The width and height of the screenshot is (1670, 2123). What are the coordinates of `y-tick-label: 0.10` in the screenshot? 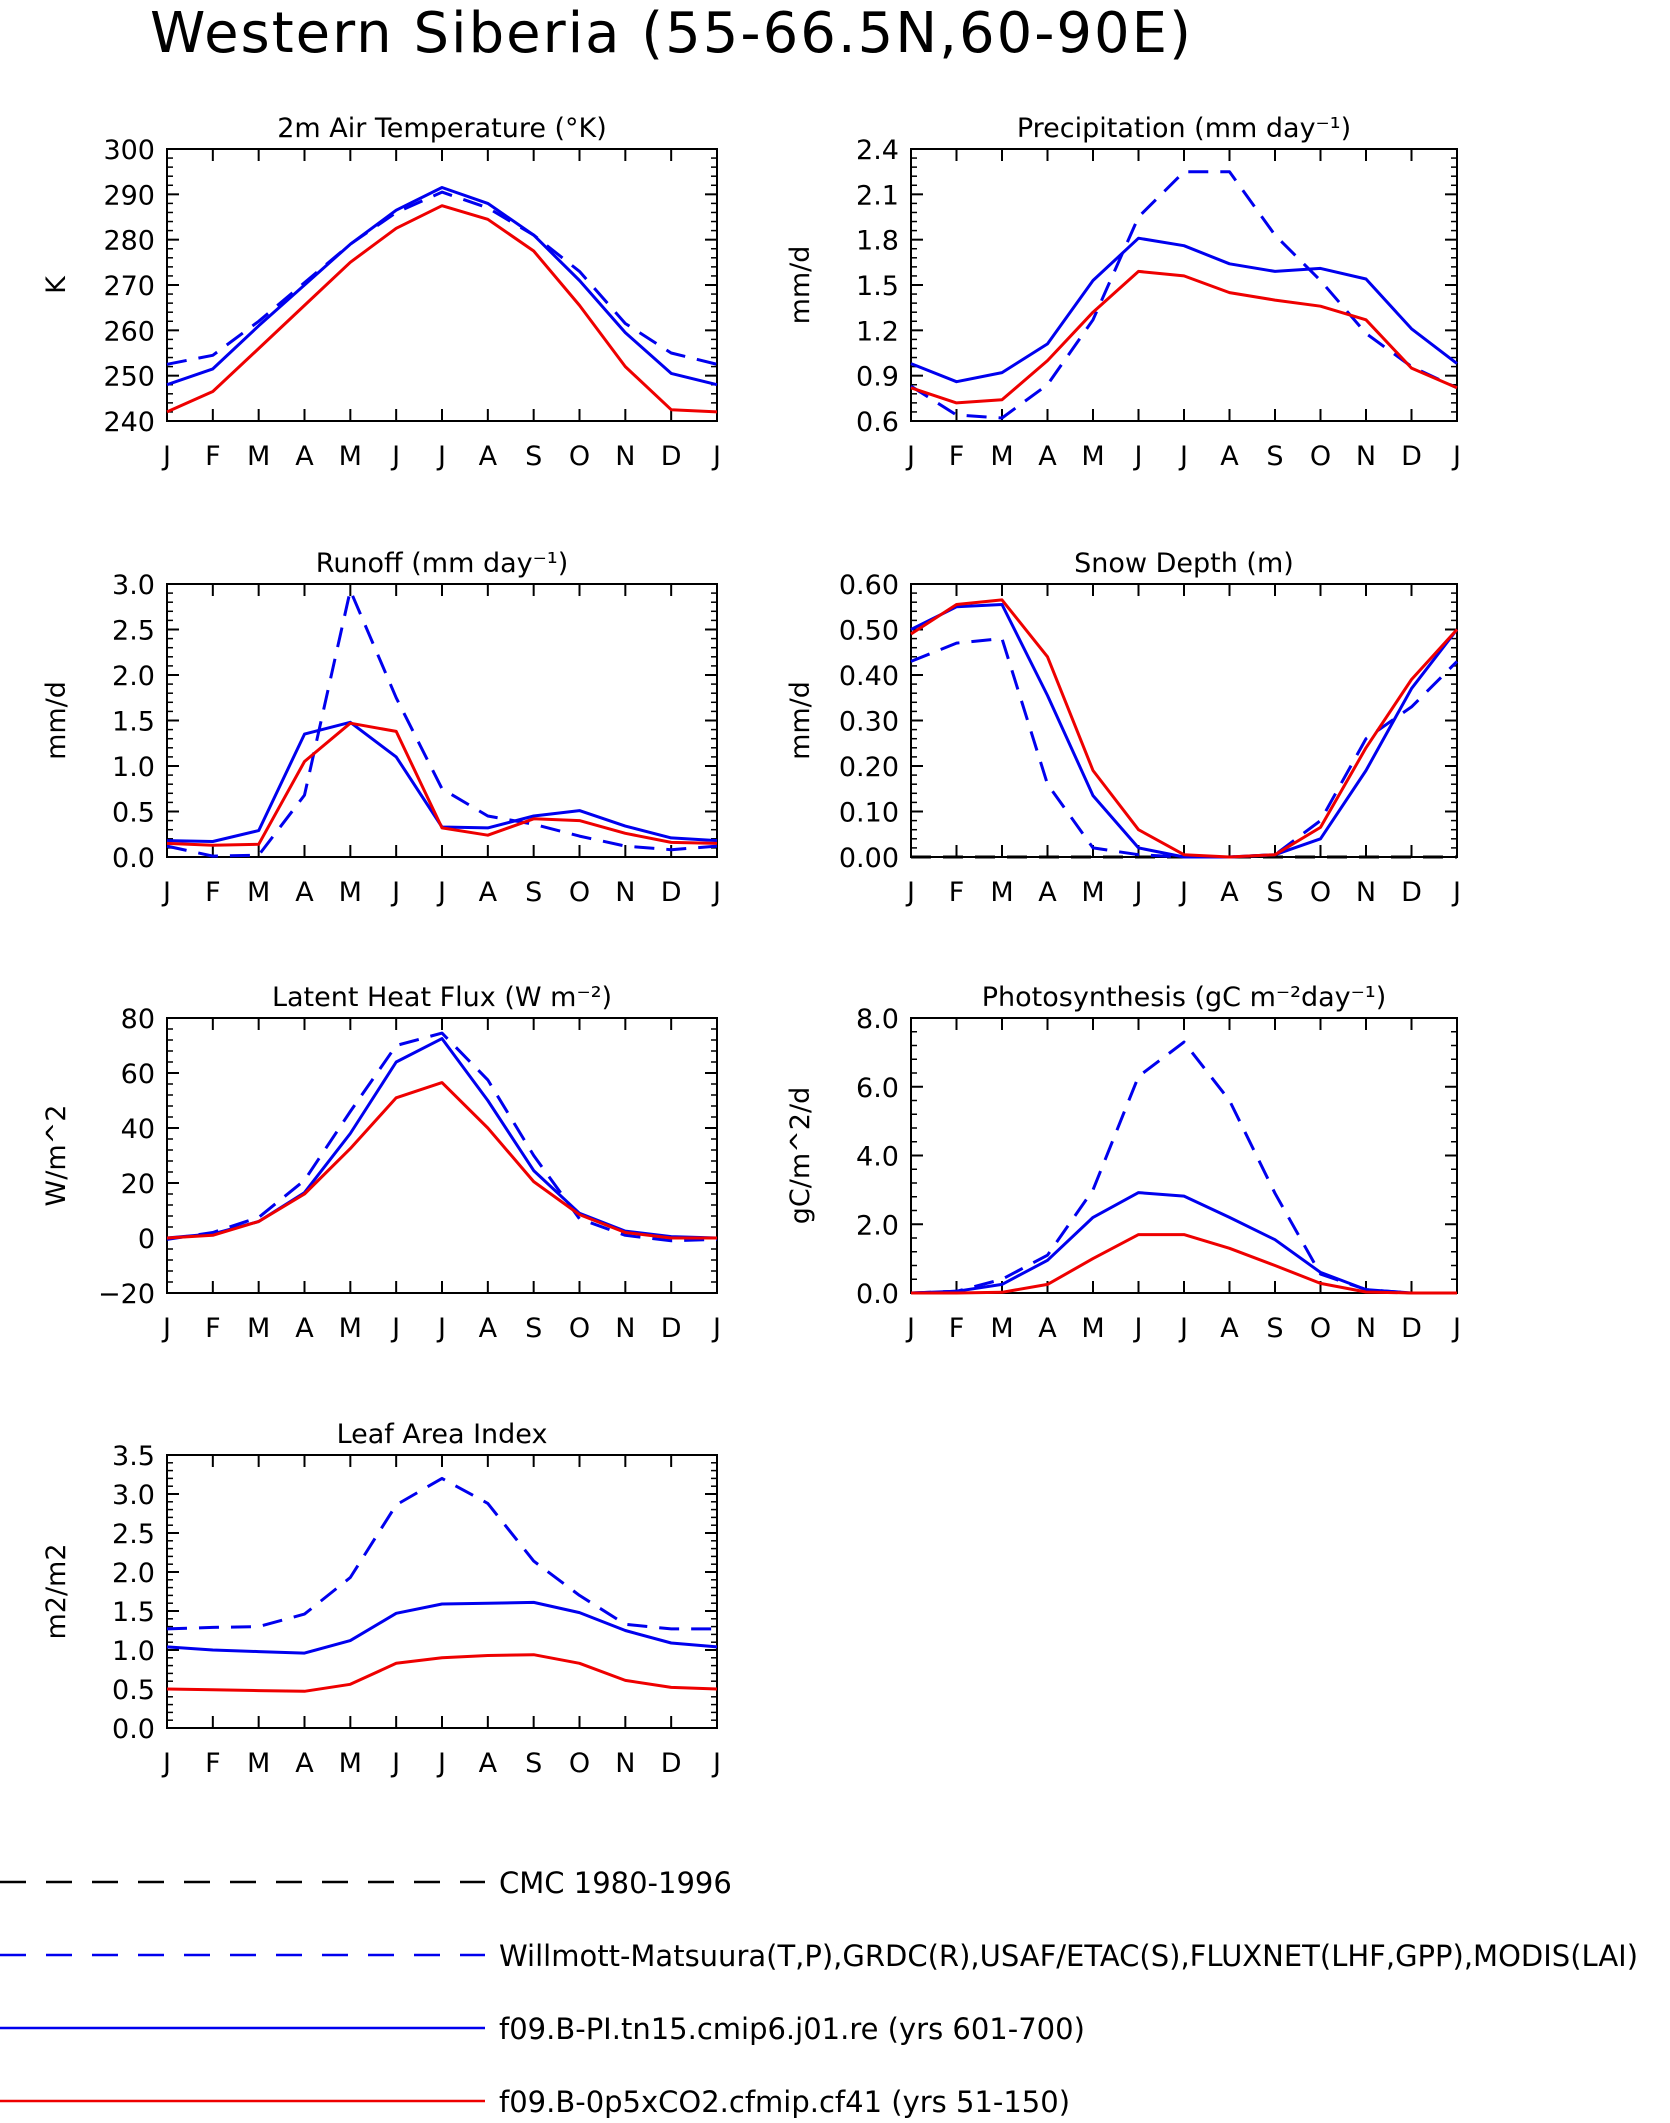 It's located at (869, 813).